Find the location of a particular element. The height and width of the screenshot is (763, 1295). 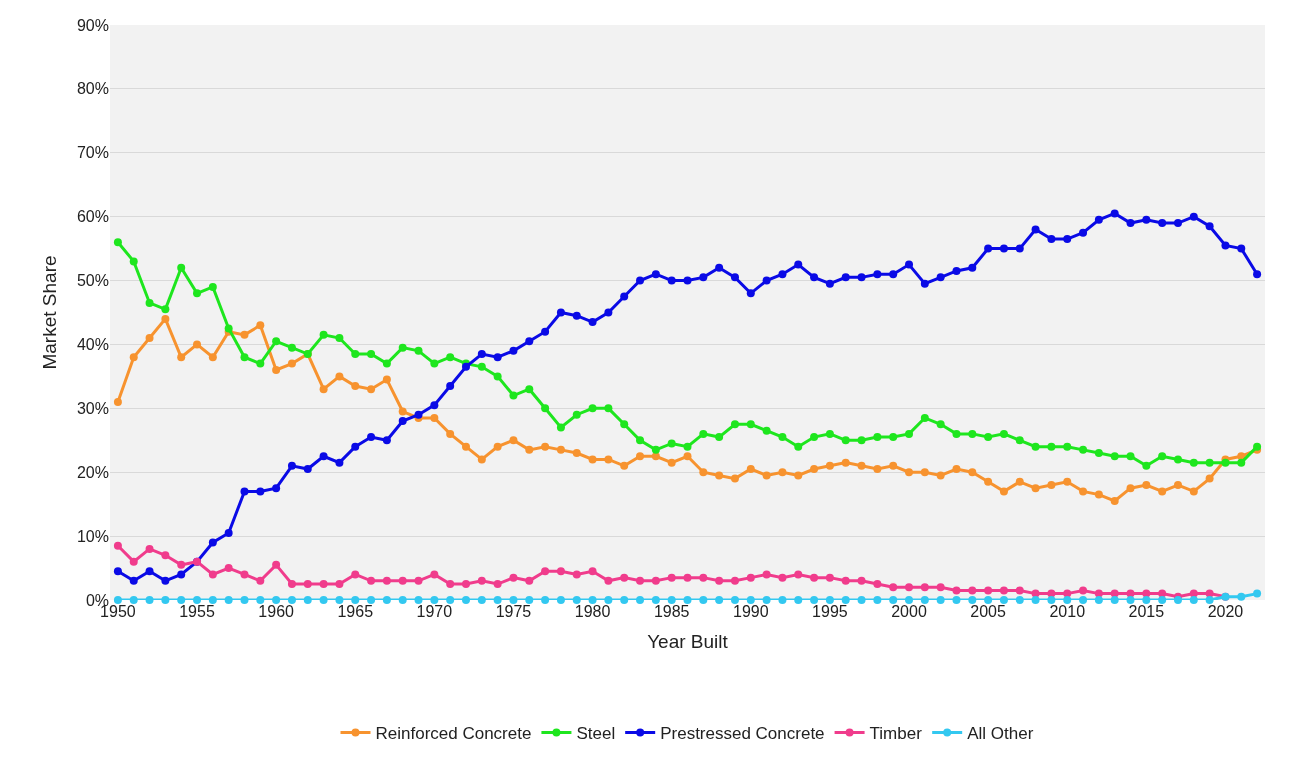

legend-label: Steel is located at coordinates (596, 734).